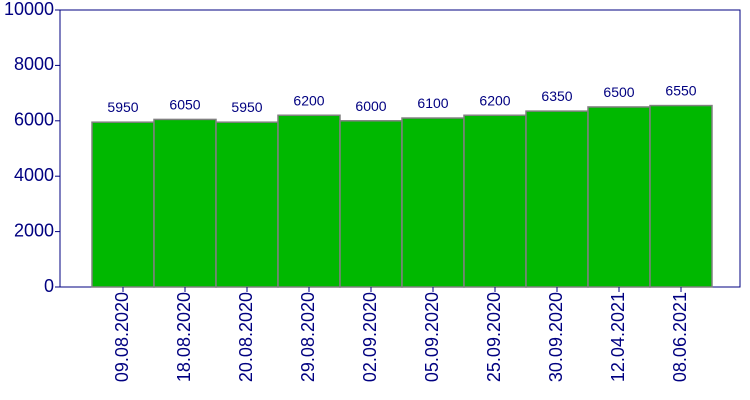 The width and height of the screenshot is (750, 400). Describe the element at coordinates (556, 96) in the screenshot. I see `value-label: 6350` at that location.